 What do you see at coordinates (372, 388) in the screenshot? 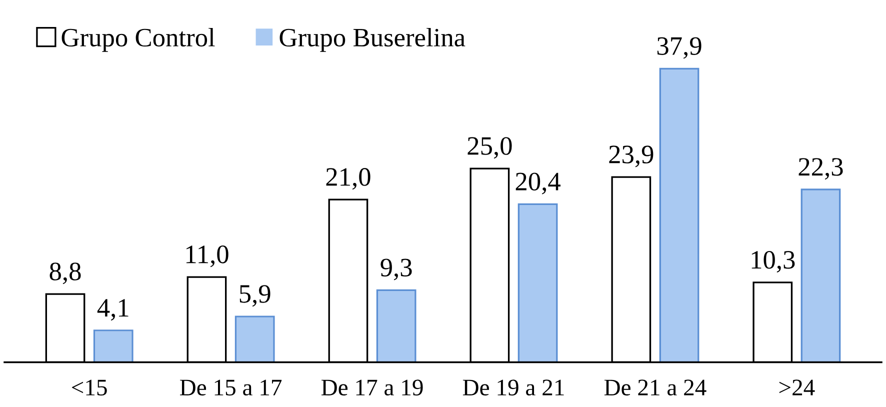
I see `x-tick-label: De 17 a 19` at bounding box center [372, 388].